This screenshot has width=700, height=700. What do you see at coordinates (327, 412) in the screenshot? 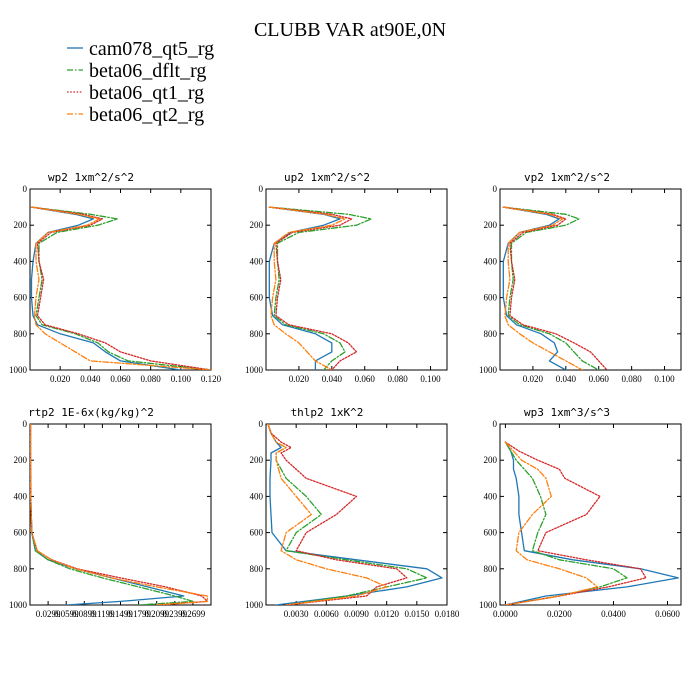
I see `panel-title: thlp2 1xK^2` at bounding box center [327, 412].